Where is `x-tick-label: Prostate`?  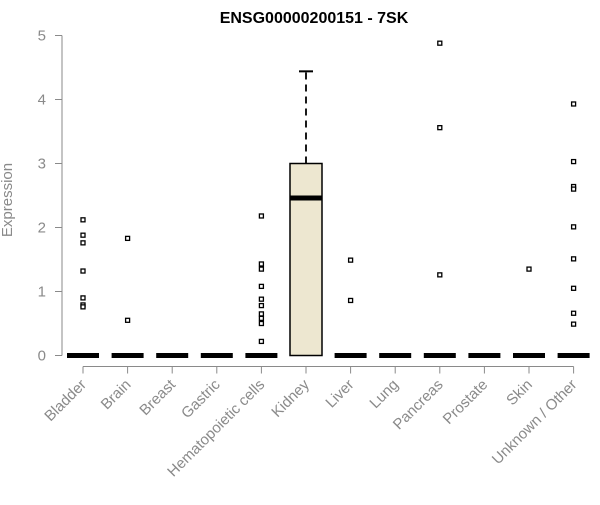
x-tick-label: Prostate is located at coordinates (466, 402).